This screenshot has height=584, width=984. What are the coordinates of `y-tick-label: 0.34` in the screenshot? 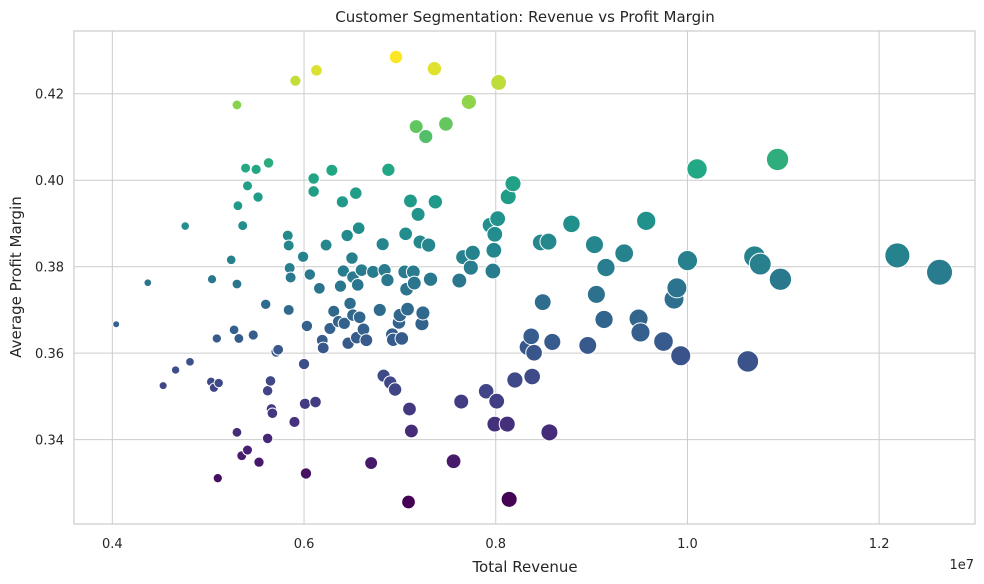 It's located at (49, 441).